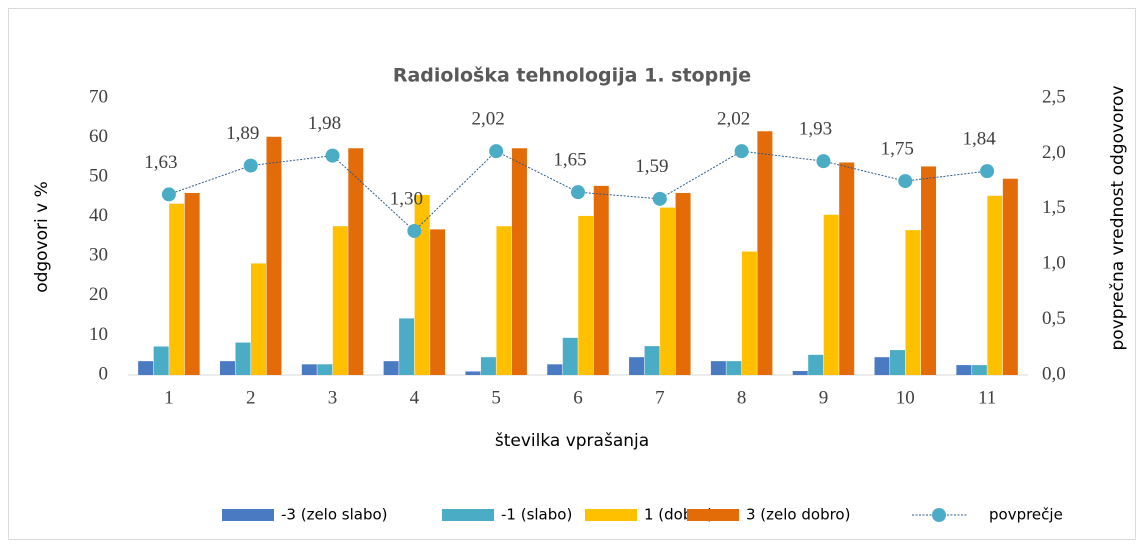  Describe the element at coordinates (98, 96) in the screenshot. I see `y-tick-label: 70` at that location.